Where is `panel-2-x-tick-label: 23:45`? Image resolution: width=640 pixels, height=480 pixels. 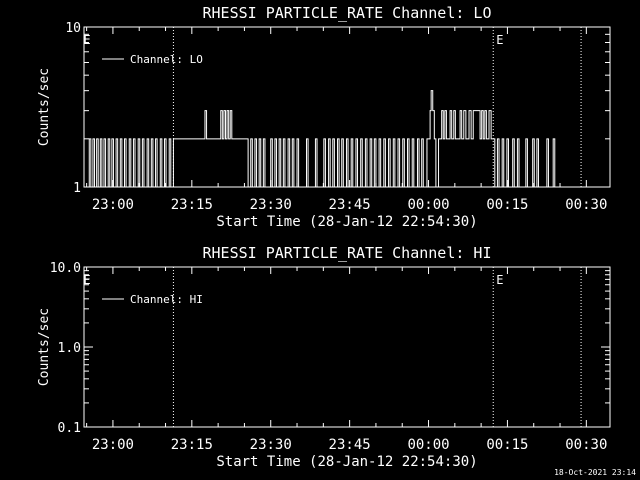
panel-2-x-tick-label: 23:45 is located at coordinates (350, 445).